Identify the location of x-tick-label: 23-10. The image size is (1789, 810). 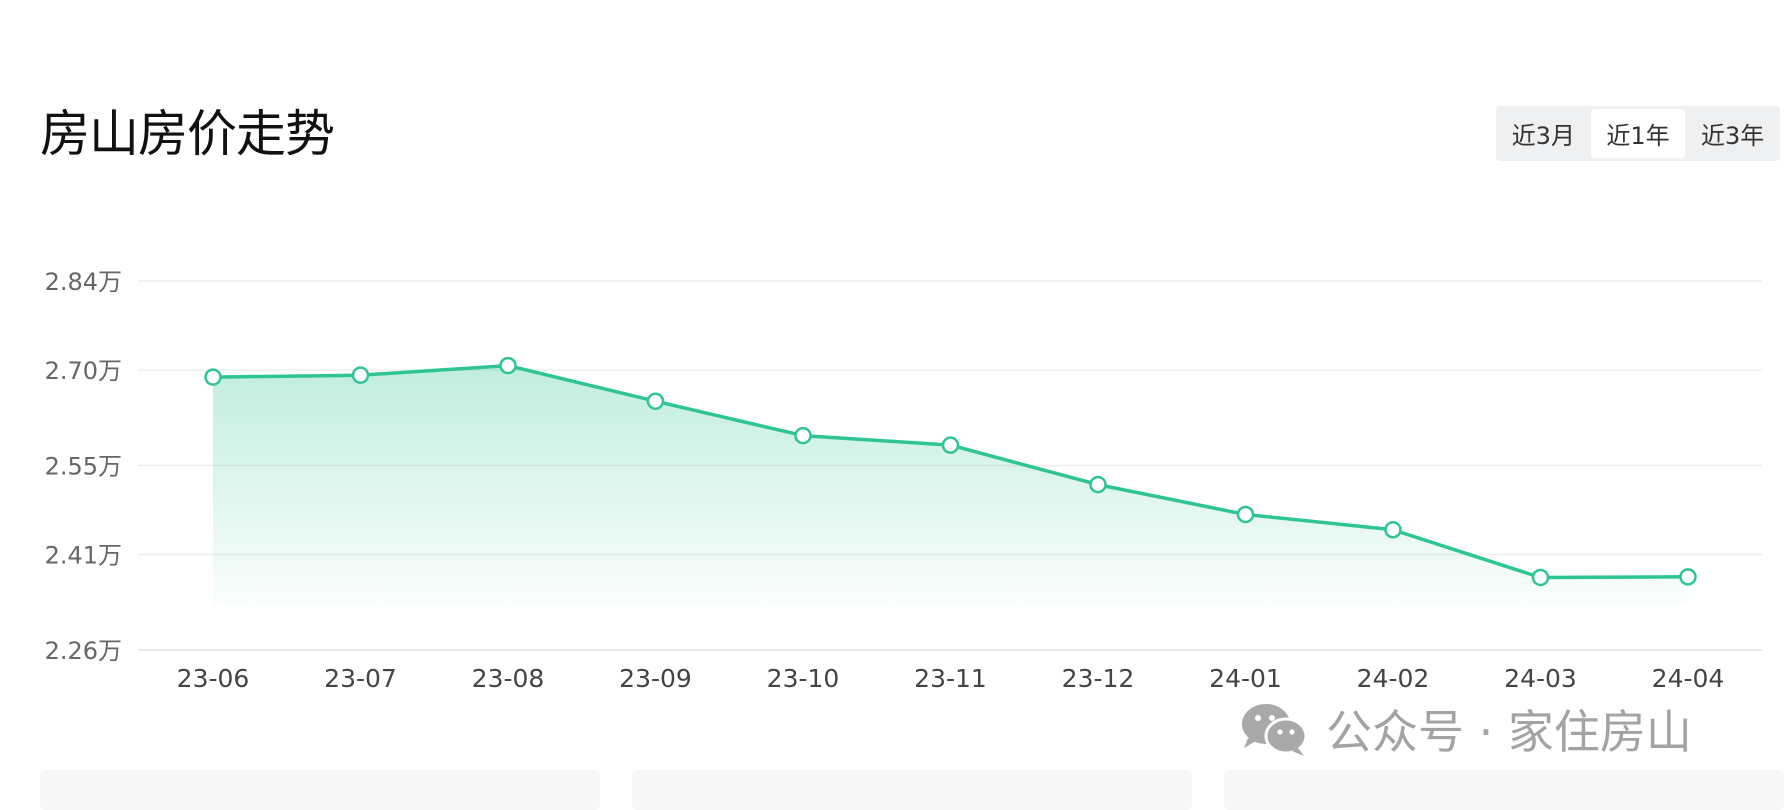
(803, 678).